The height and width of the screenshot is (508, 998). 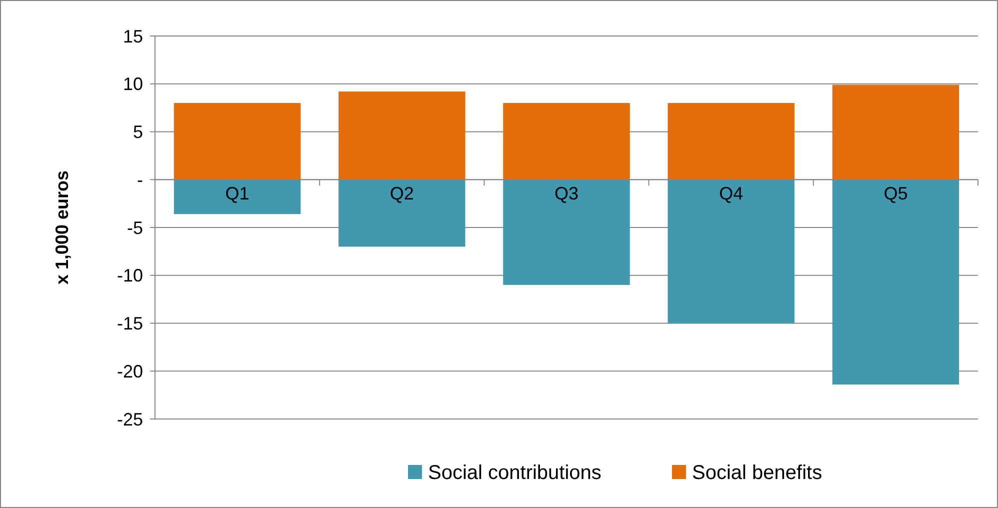 I want to click on x-tick-label: Q5, so click(x=896, y=194).